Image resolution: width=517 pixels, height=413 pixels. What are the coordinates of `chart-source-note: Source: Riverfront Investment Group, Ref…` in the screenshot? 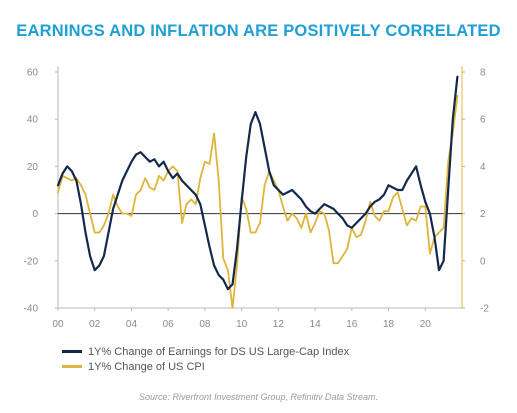 It's located at (258, 397).